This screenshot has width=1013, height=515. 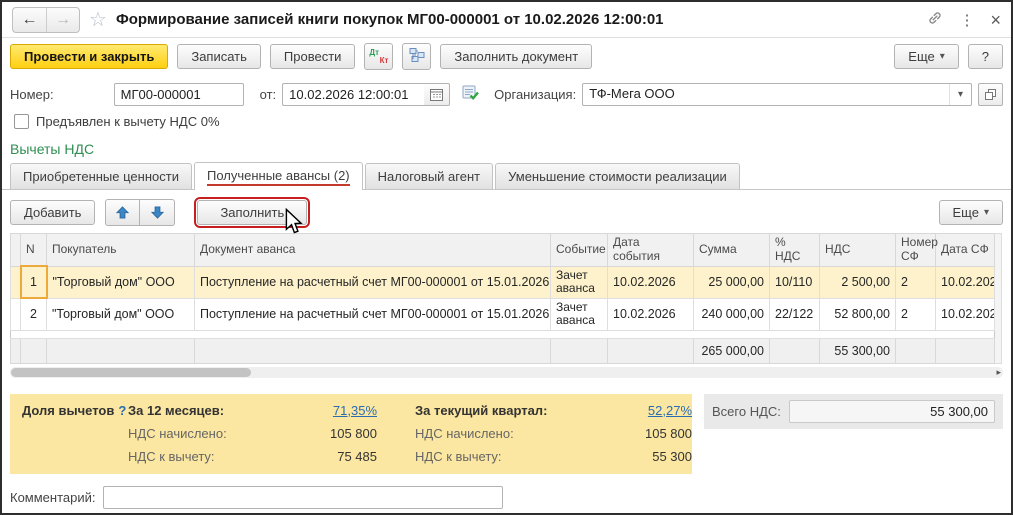 I want to click on write-button: Записать, so click(x=219, y=56).